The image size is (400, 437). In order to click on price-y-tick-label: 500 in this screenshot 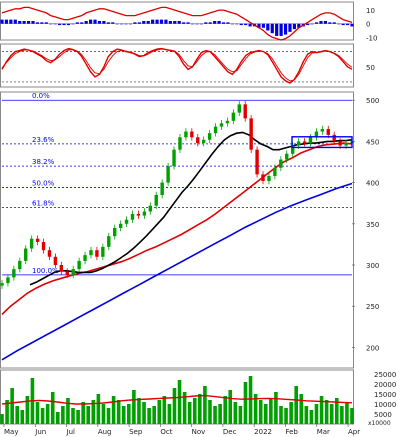, I will do `click(372, 101)`.